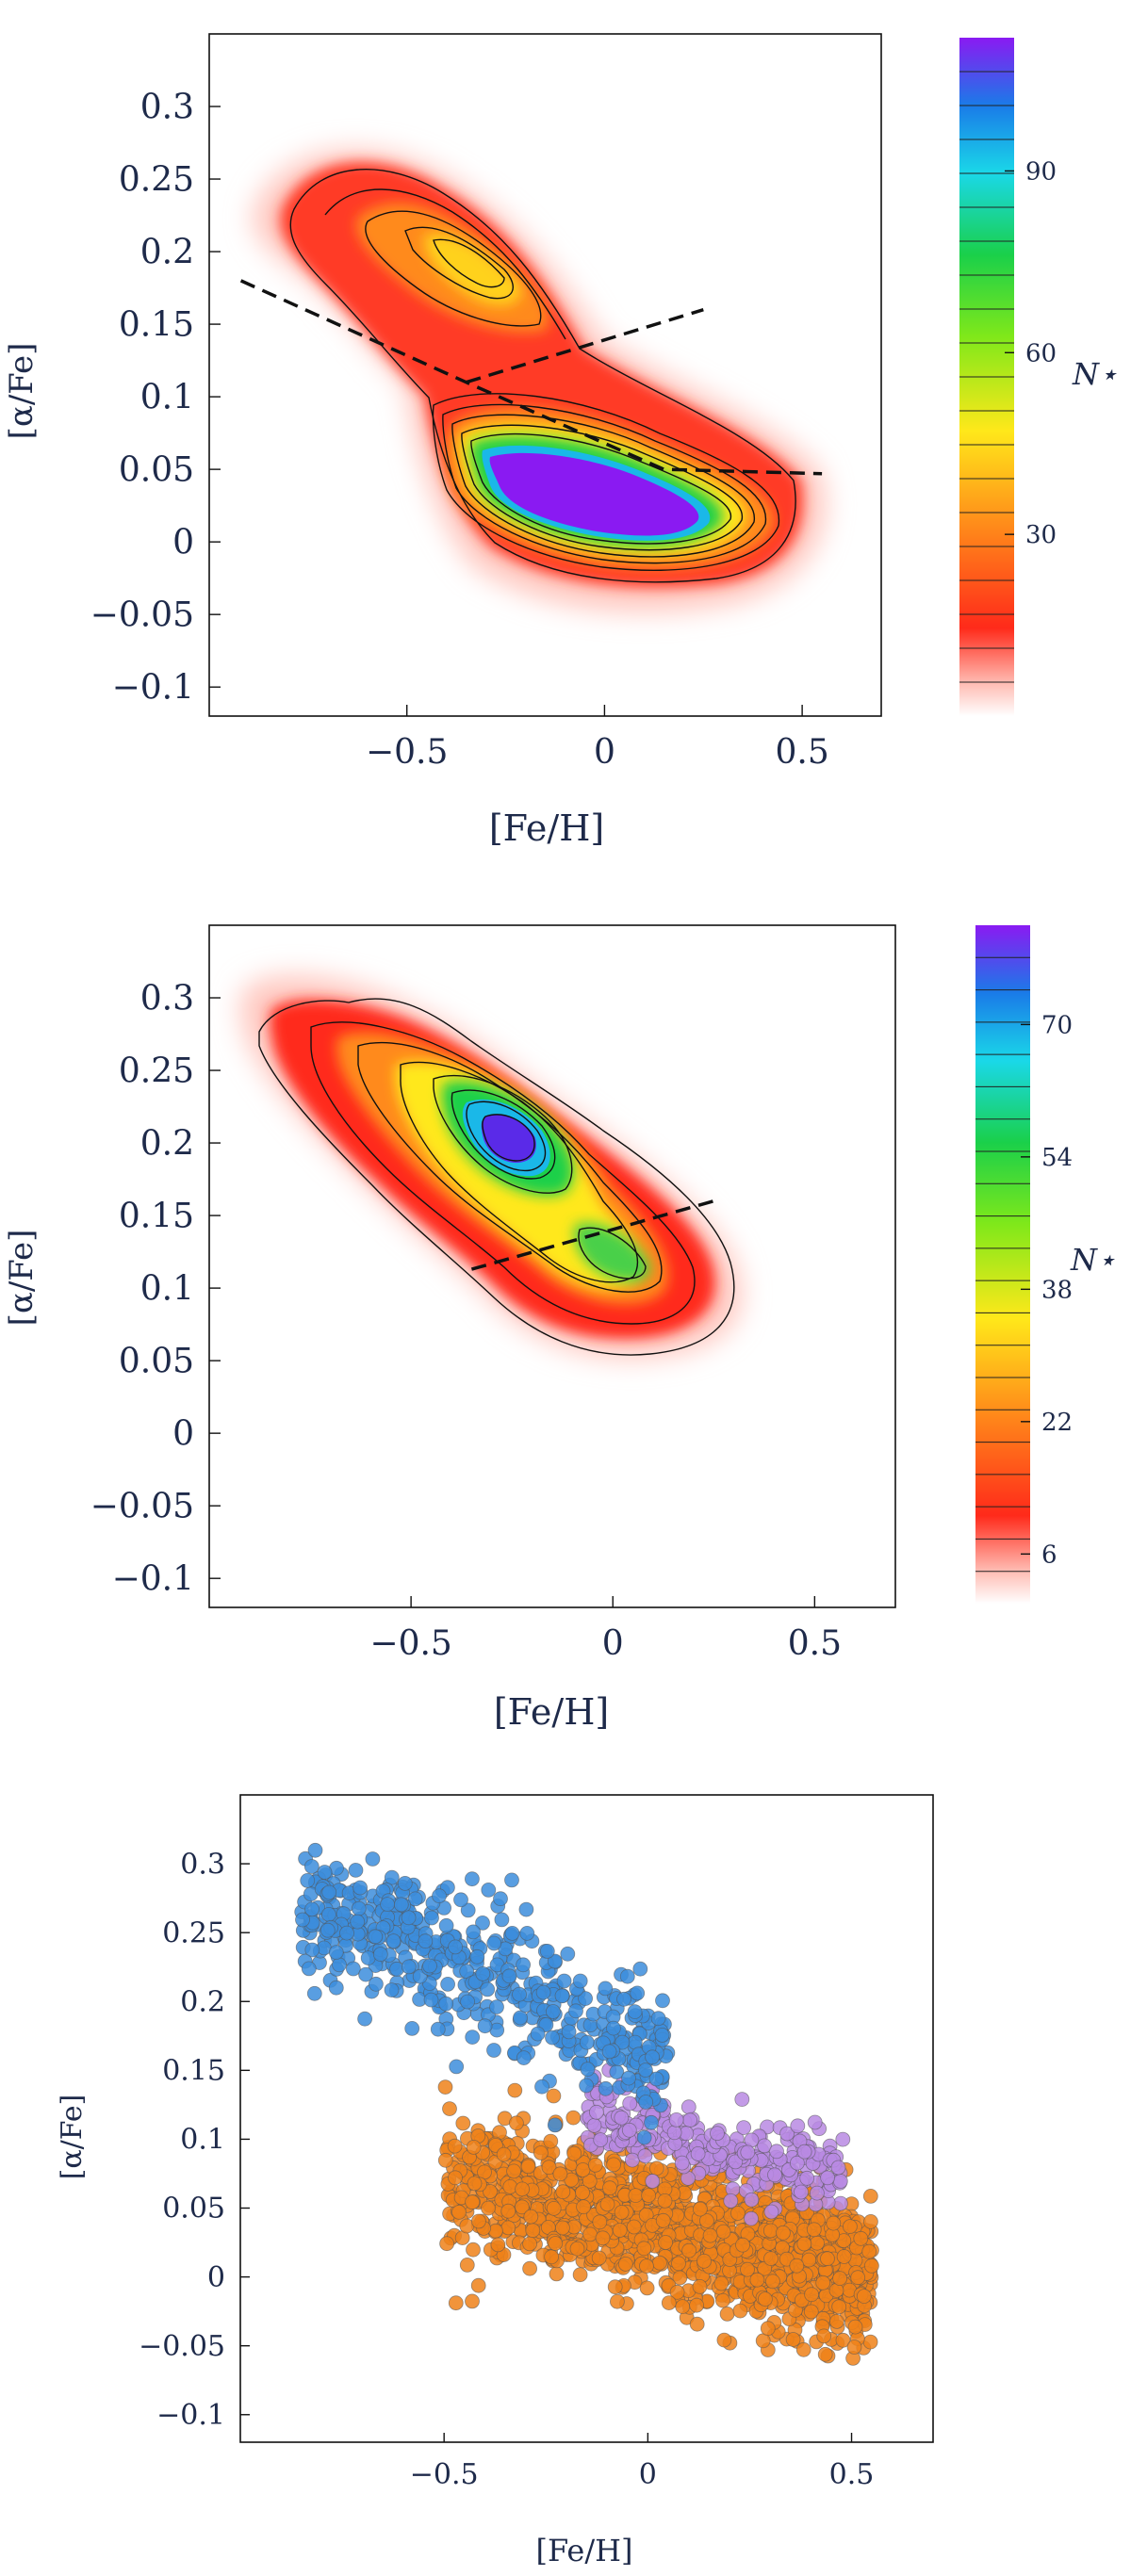  Describe the element at coordinates (540, 380) in the screenshot. I see `density-fill-top` at that location.